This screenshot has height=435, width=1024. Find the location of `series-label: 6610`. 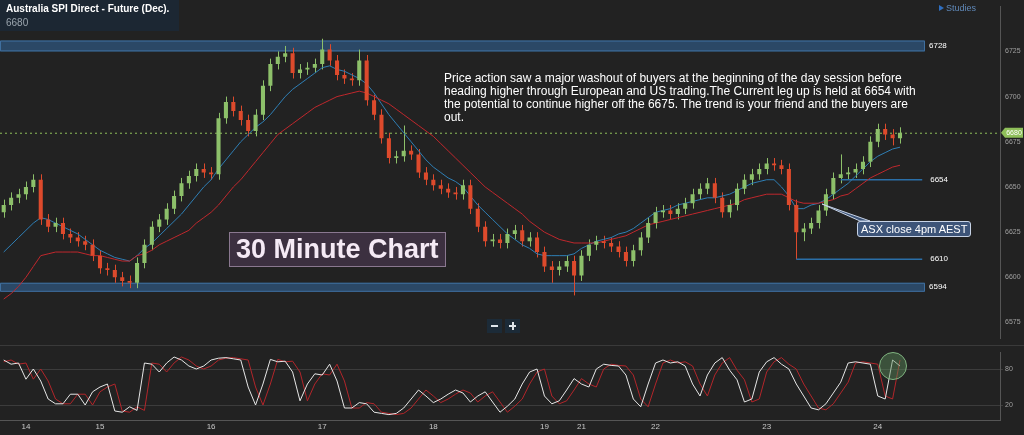

series-label: 6610 is located at coordinates (939, 259).